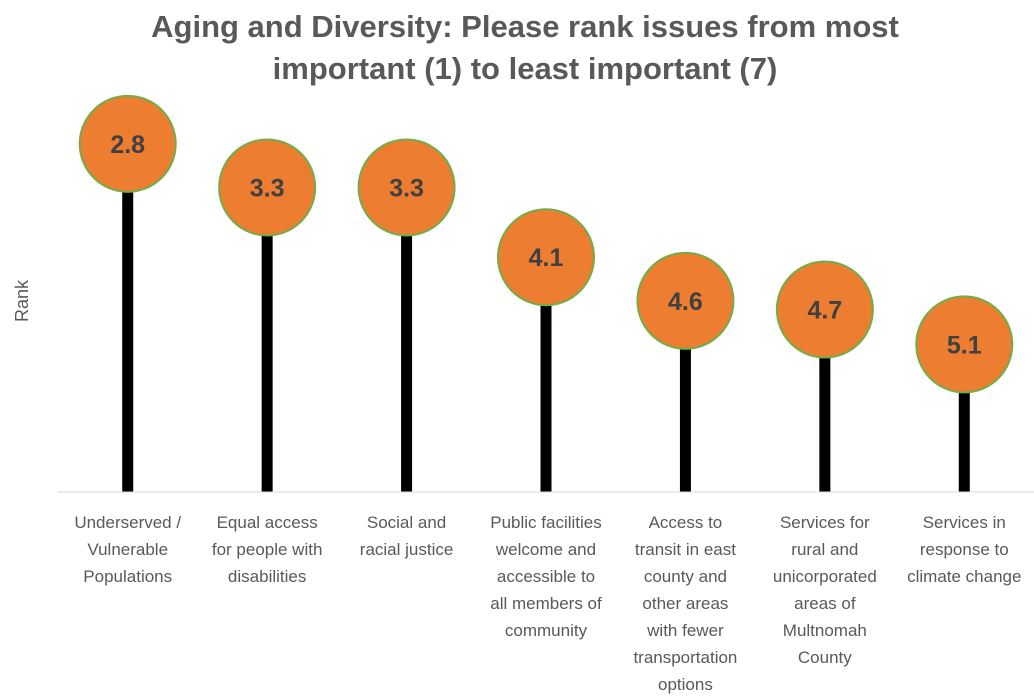 The width and height of the screenshot is (1034, 698). I want to click on category-label-7-line: response to, so click(964, 549).